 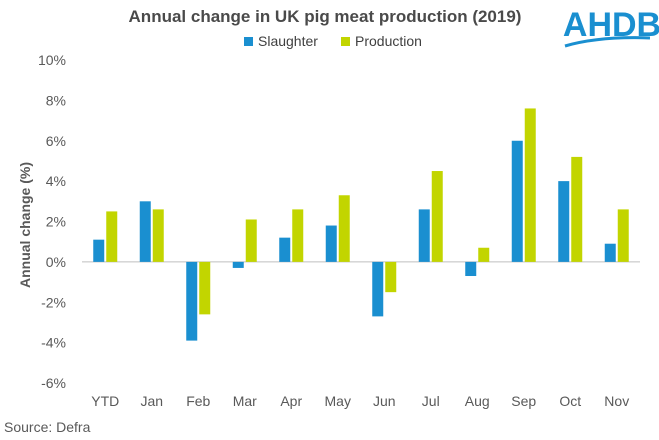 What do you see at coordinates (378, 289) in the screenshot?
I see `bar-slaughter-jun` at bounding box center [378, 289].